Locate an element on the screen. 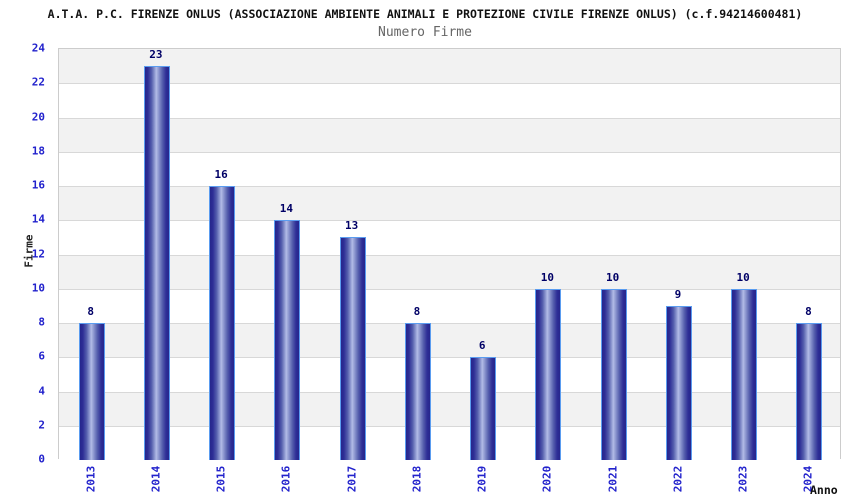 The height and width of the screenshot is (500, 850). x-axis-label: Anno is located at coordinates (824, 490).